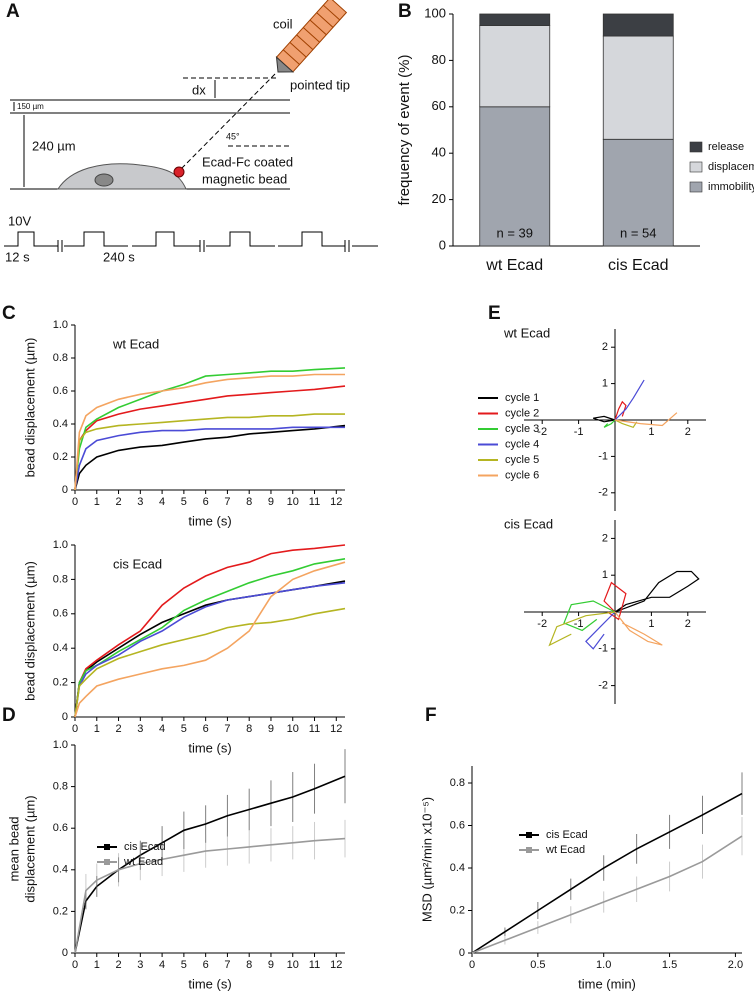 Image resolution: width=754 pixels, height=1006 pixels. What do you see at coordinates (522, 398) in the screenshot?
I see `legend-label: cycle 1` at bounding box center [522, 398].